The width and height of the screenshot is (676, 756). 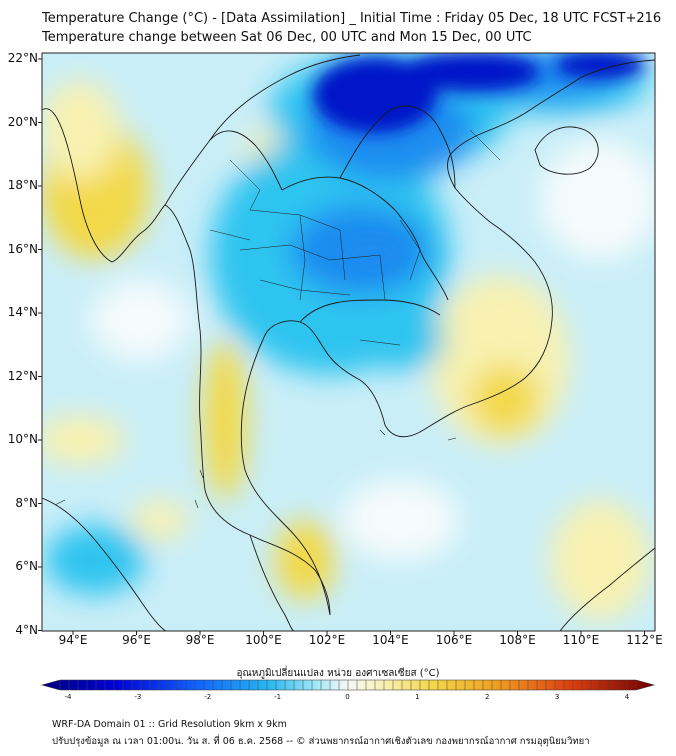 I want to click on lat-tick-label: 20°N, so click(x=22, y=121).